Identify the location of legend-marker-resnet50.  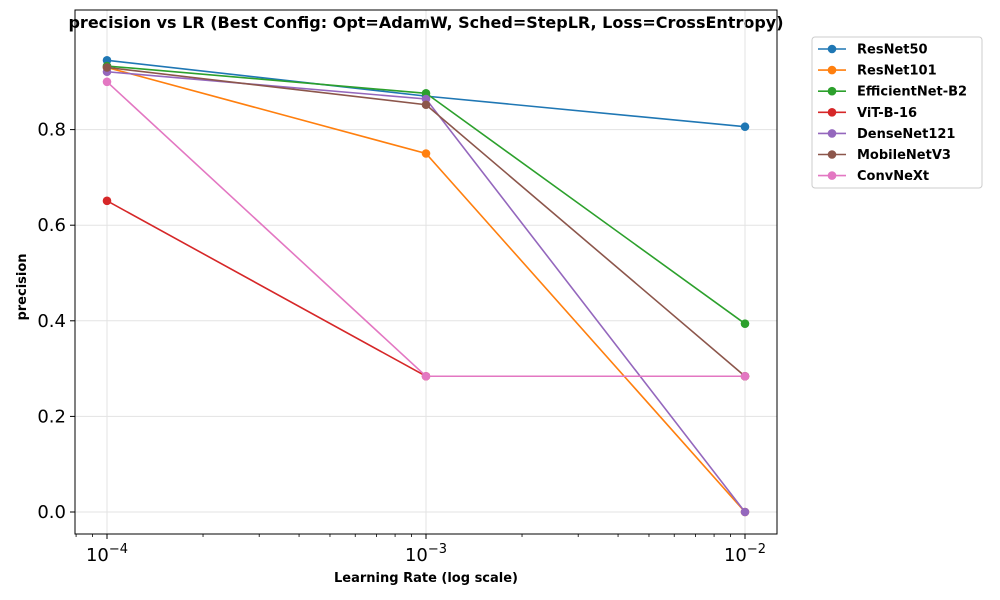
(832, 49).